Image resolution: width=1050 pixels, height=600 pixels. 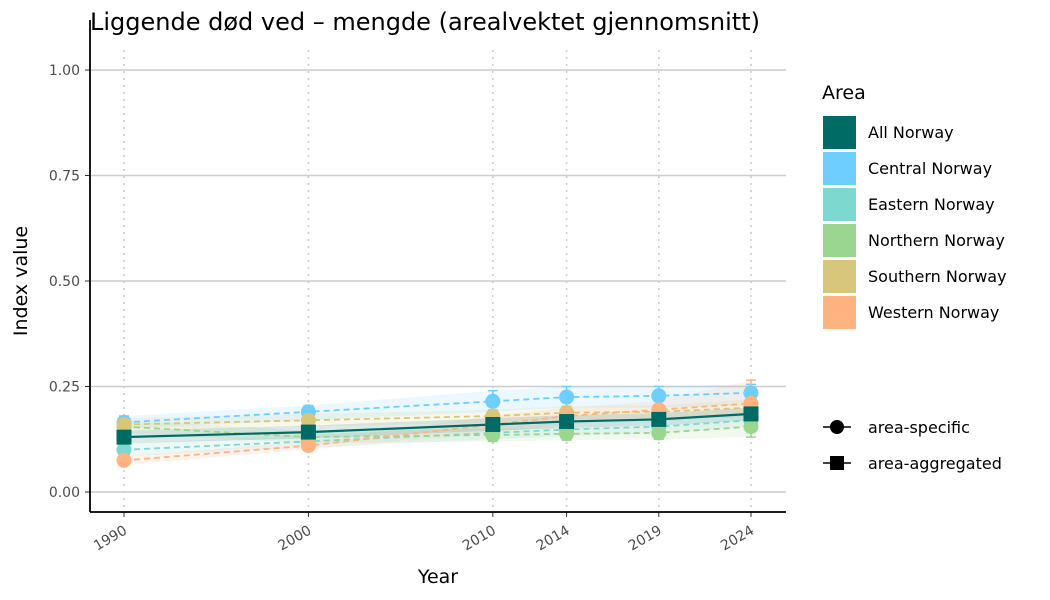 What do you see at coordinates (911, 132) in the screenshot?
I see `legend-label: All Norway` at bounding box center [911, 132].